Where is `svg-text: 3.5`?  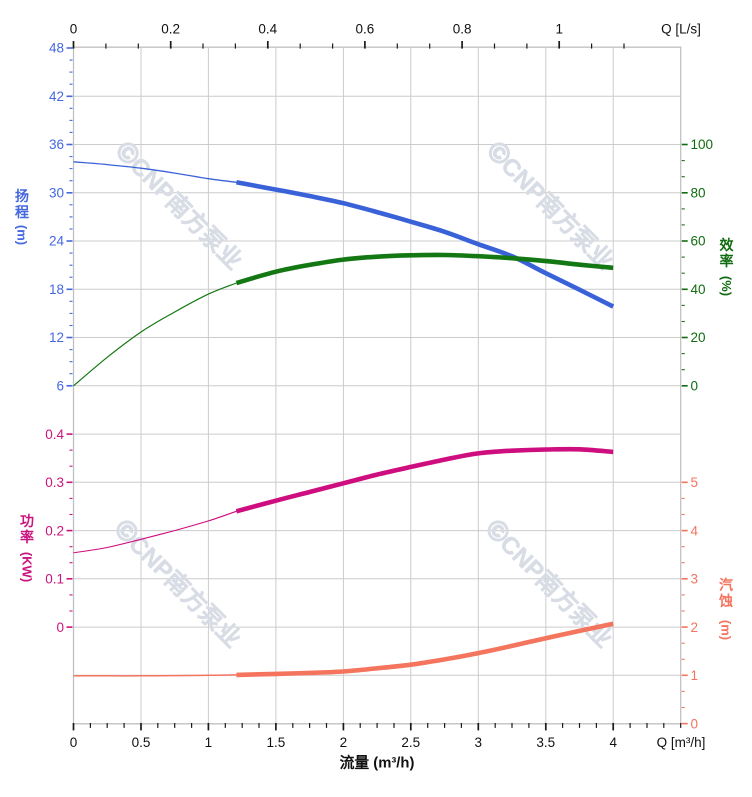
svg-text: 3.5 is located at coordinates (545, 742).